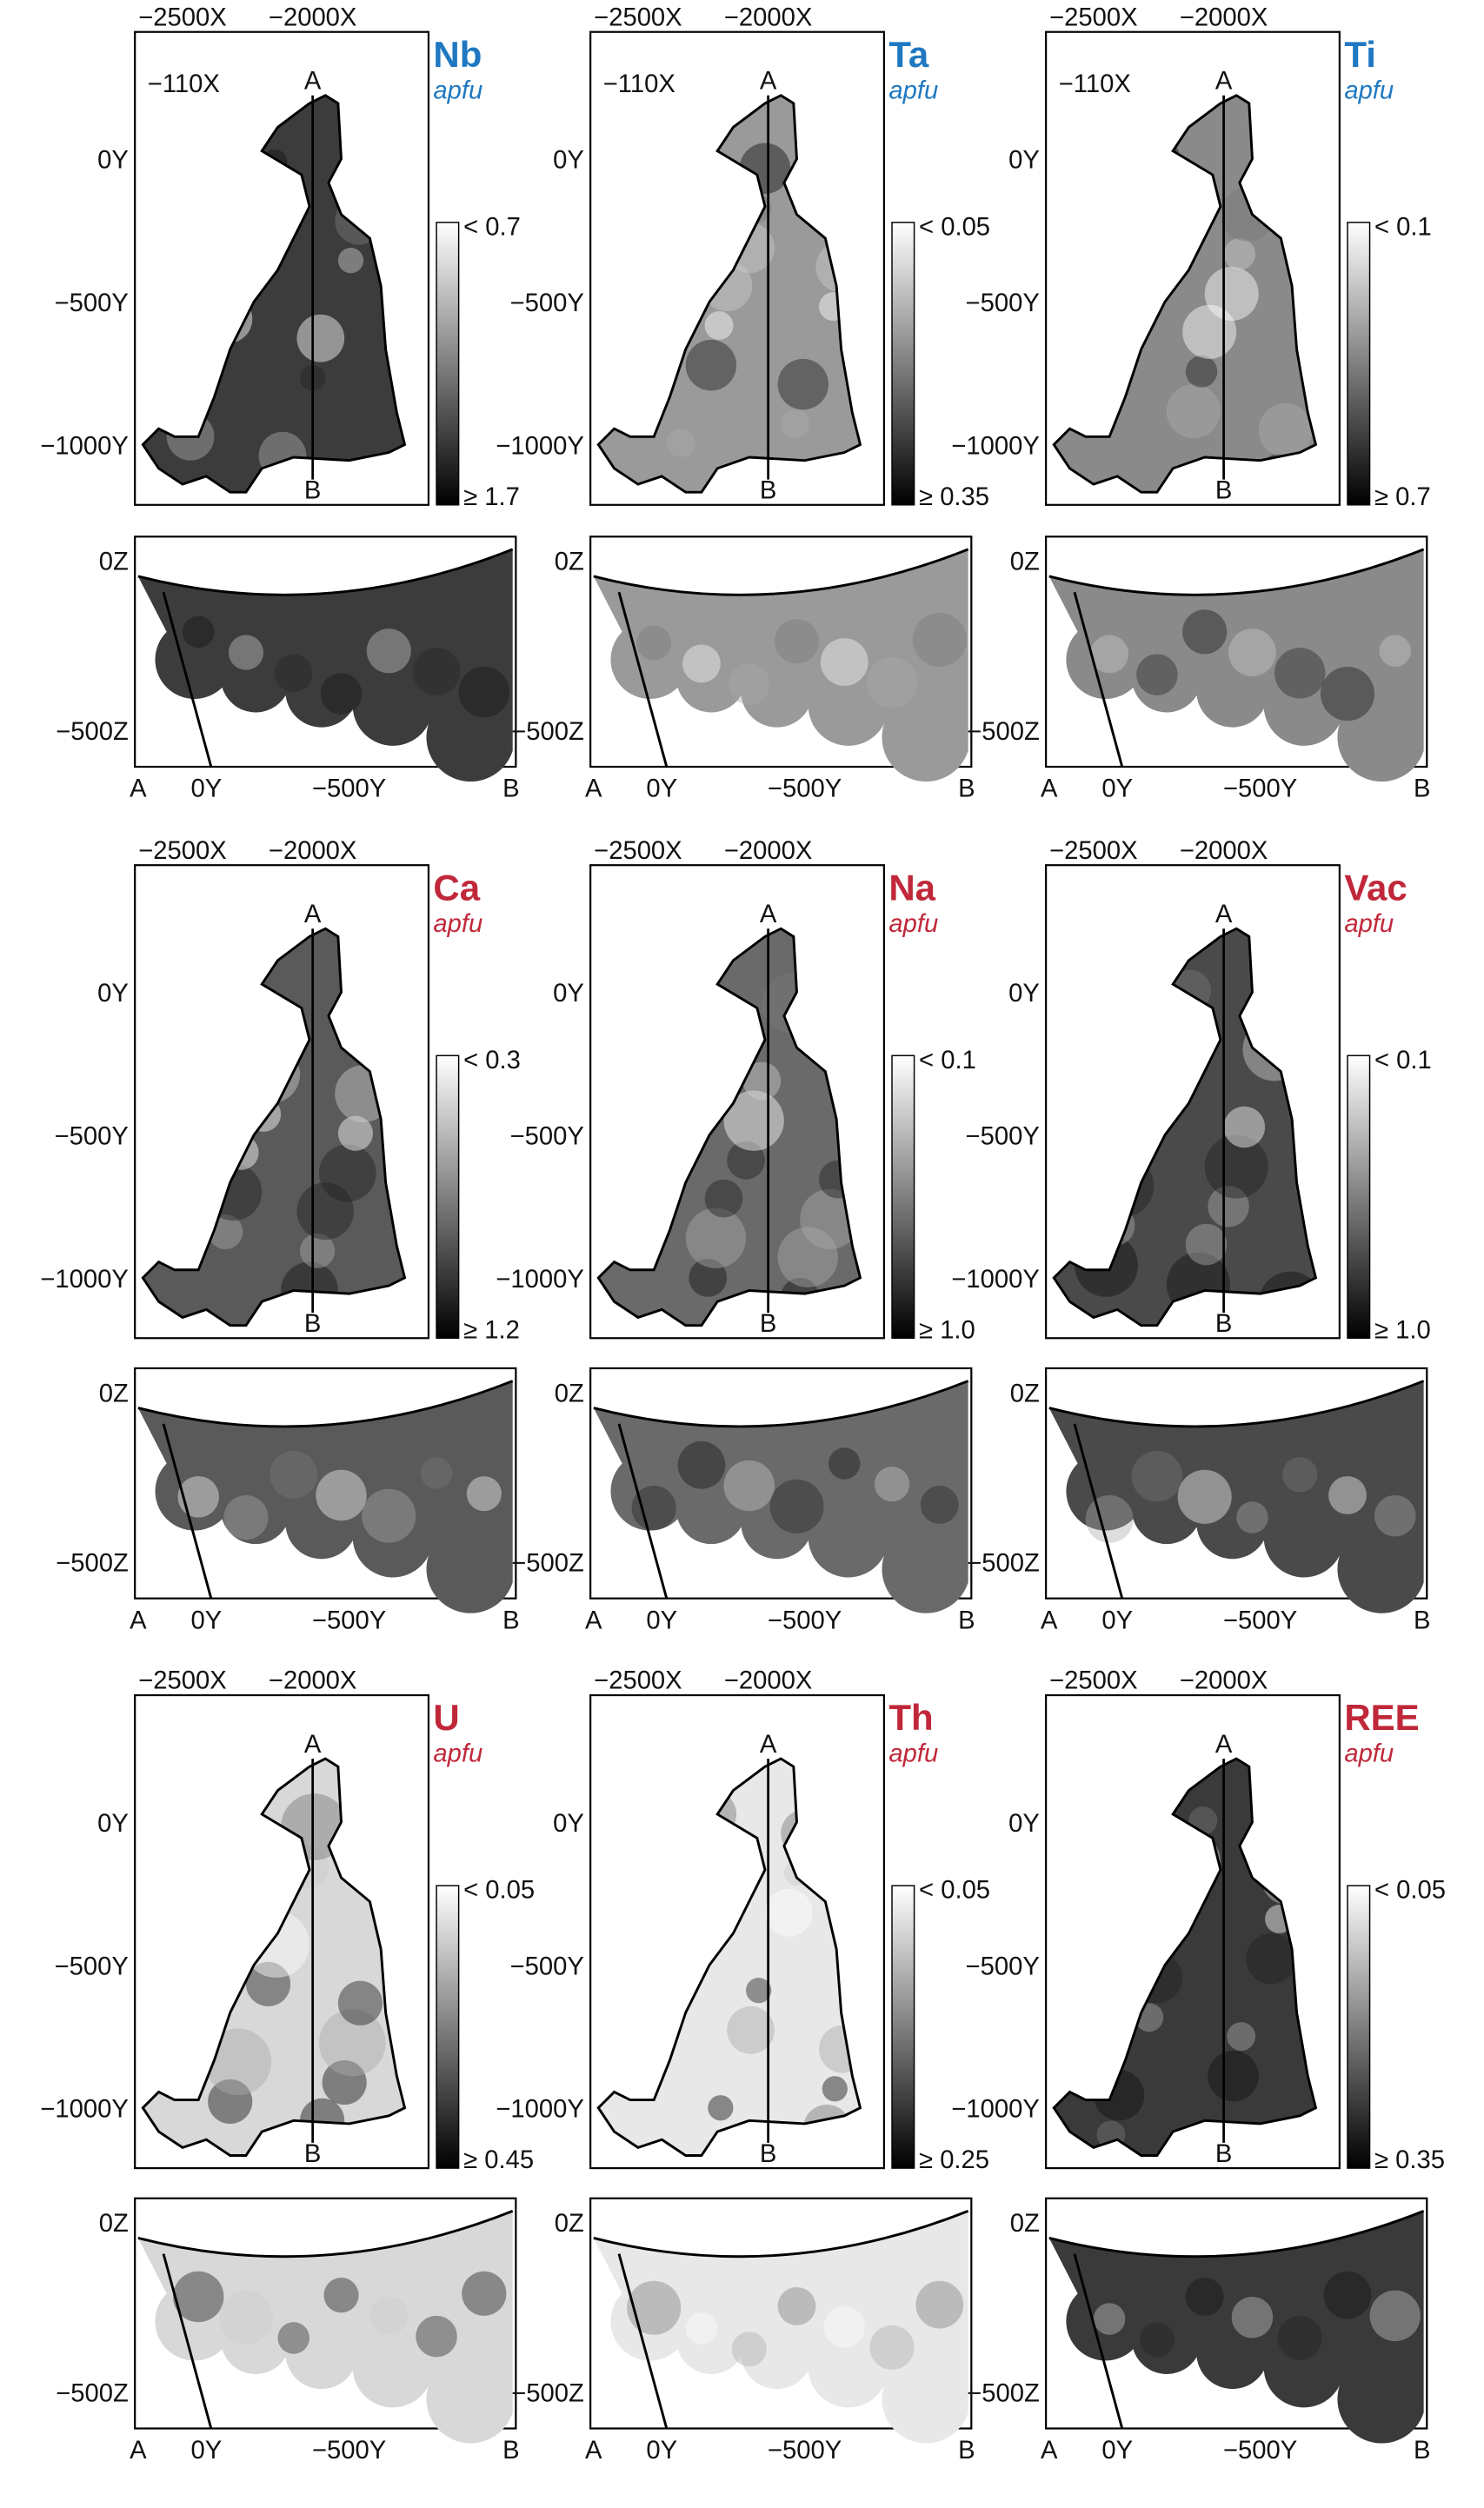 This screenshot has height=2508, width=1484. What do you see at coordinates (187, 2341) in the screenshot?
I see `section-boundary` at bounding box center [187, 2341].